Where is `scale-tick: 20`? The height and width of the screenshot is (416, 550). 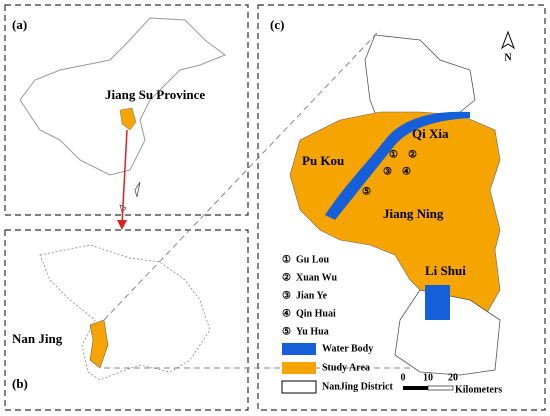 scale-tick: 20 is located at coordinates (453, 377).